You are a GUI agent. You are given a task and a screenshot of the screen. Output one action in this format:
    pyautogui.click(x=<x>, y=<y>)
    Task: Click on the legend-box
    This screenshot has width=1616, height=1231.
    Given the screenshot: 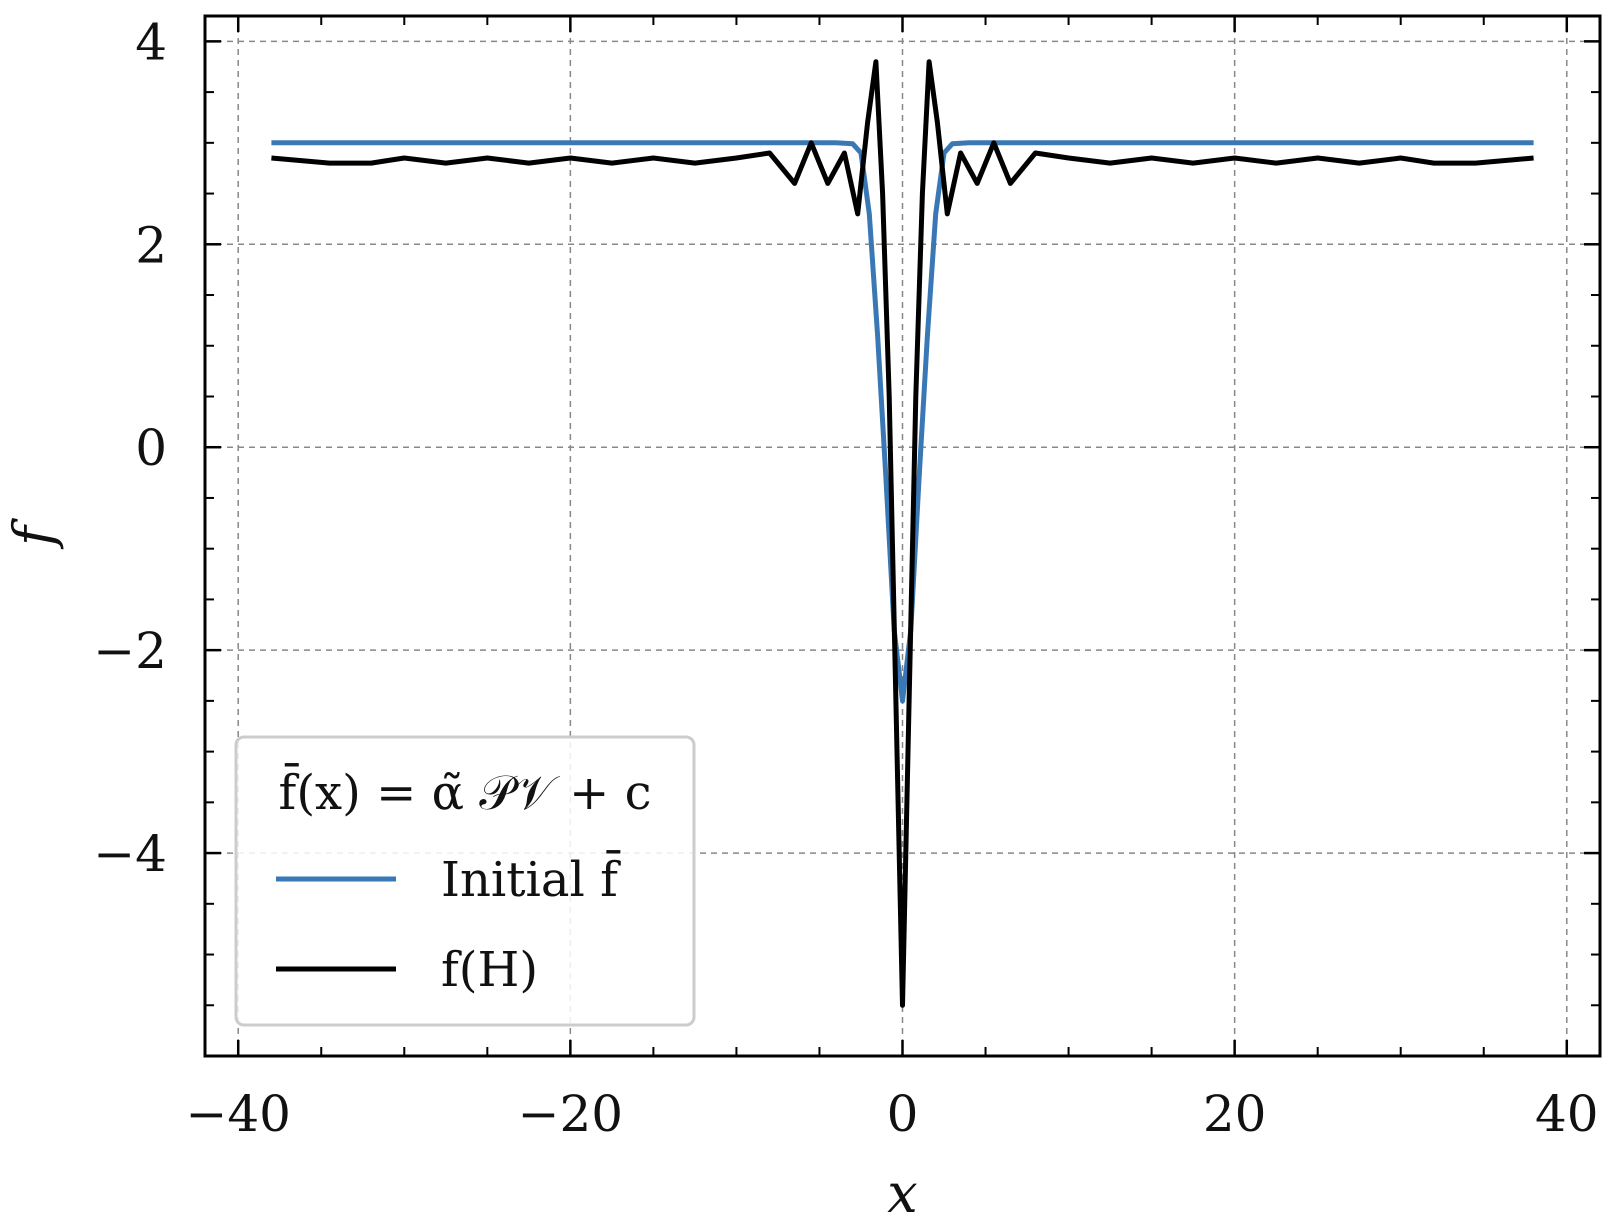 What is the action you would take?
    pyautogui.click(x=465, y=881)
    